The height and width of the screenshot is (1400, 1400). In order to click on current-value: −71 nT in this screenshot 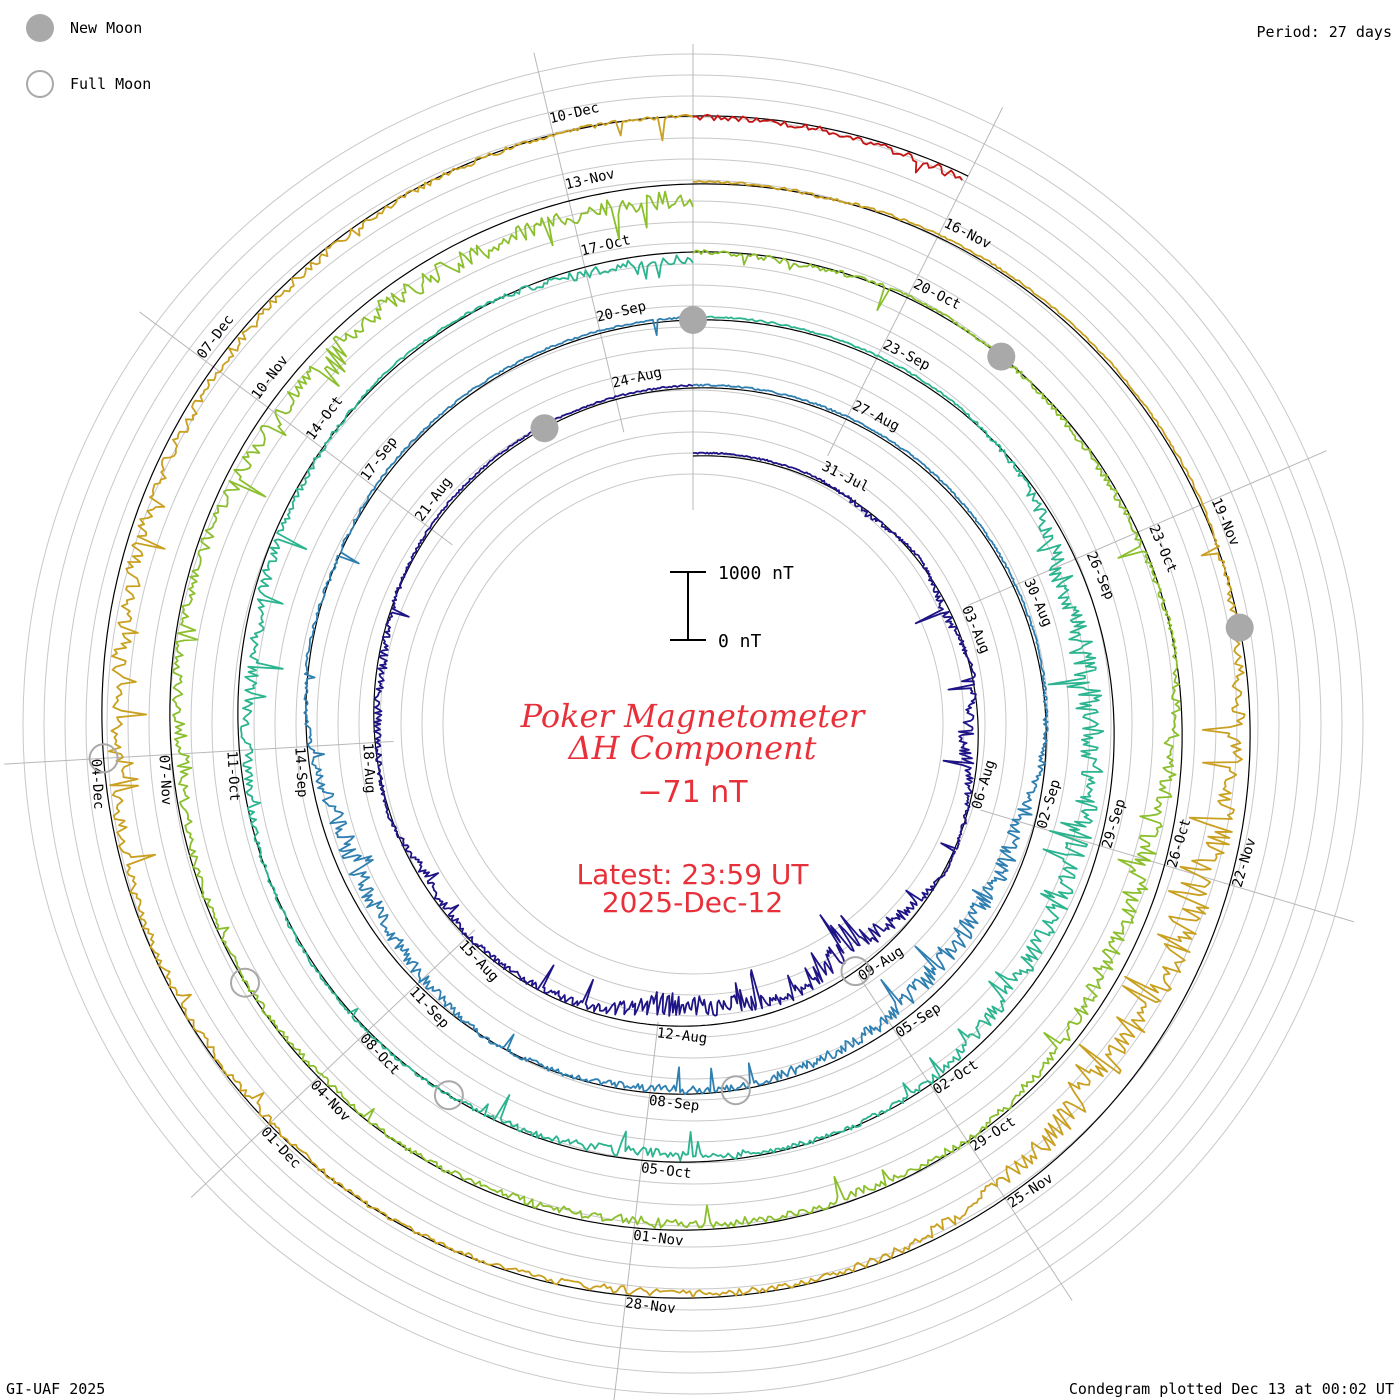, I will do `click(692, 792)`.